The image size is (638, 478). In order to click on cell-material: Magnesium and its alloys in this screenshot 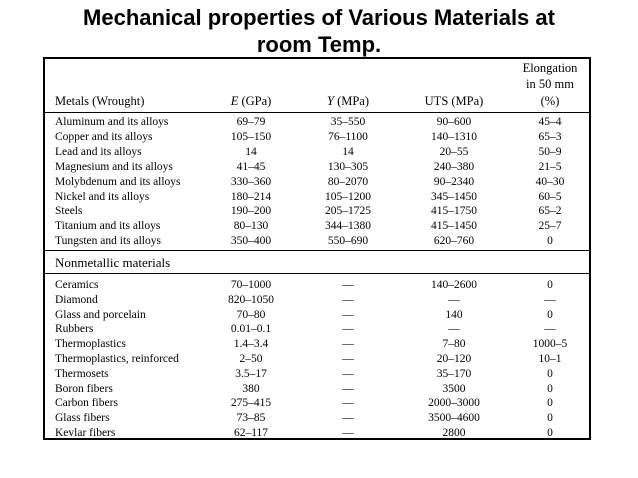, I will do `click(114, 166)`.